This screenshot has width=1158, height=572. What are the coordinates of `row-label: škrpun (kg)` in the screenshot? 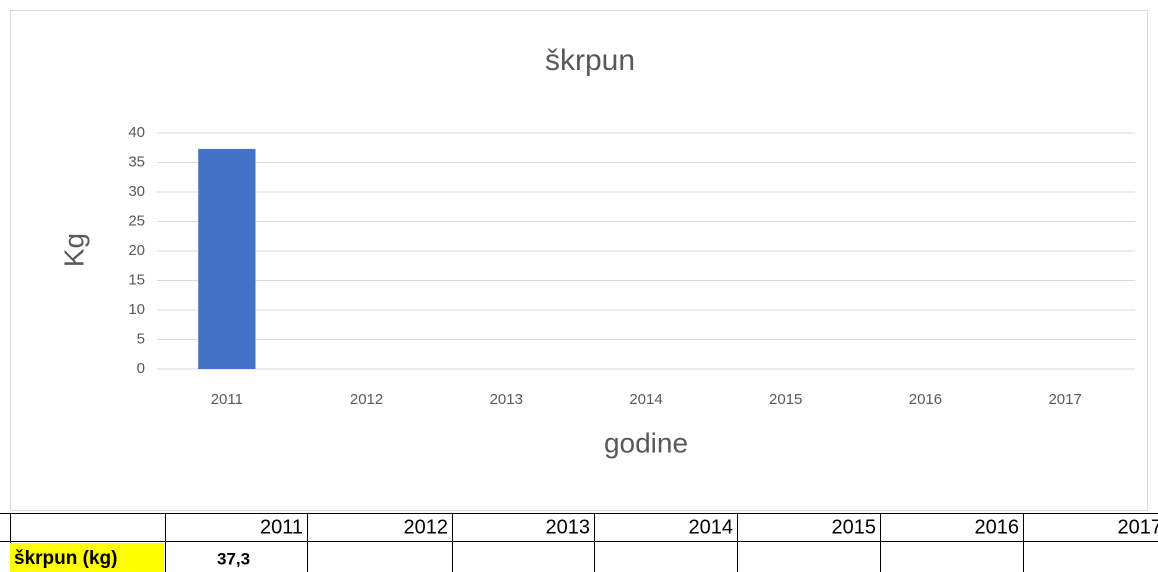 It's located at (65, 558).